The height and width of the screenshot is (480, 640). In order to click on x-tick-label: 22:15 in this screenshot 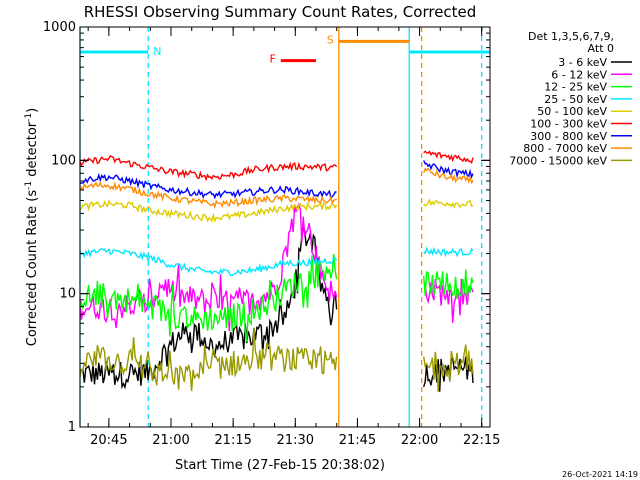, I will do `click(481, 440)`.